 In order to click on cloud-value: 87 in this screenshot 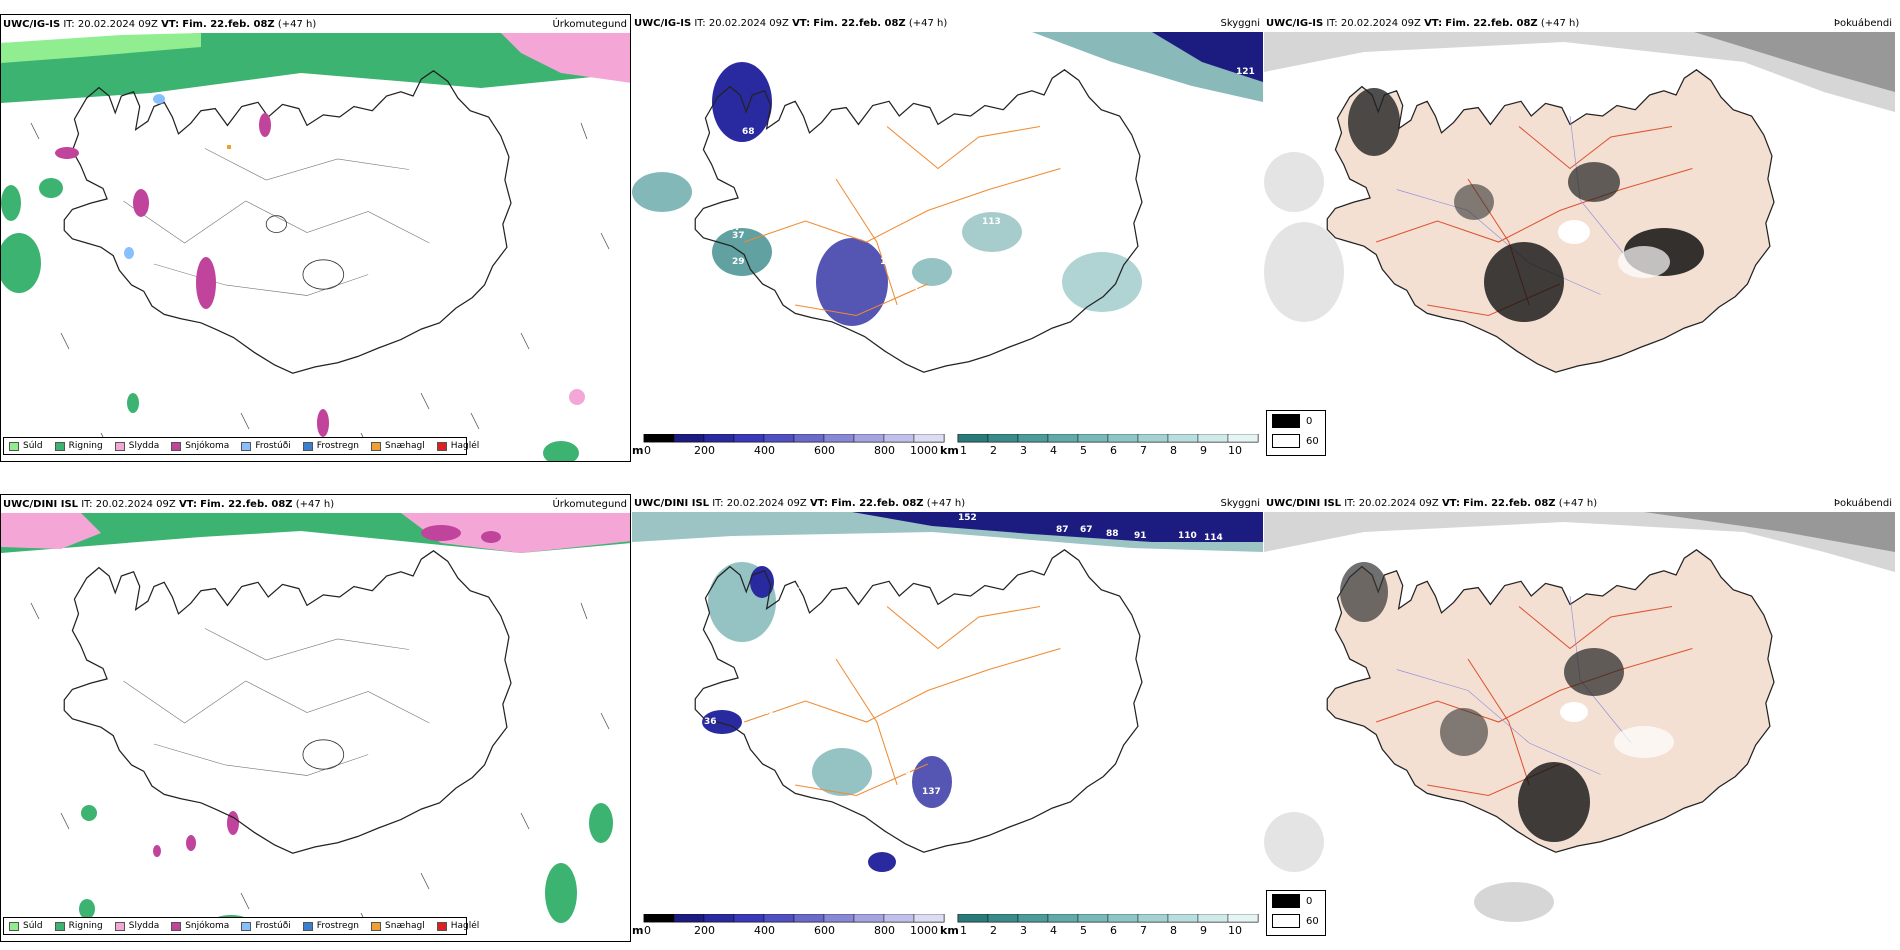, I will do `click(1062, 530)`.